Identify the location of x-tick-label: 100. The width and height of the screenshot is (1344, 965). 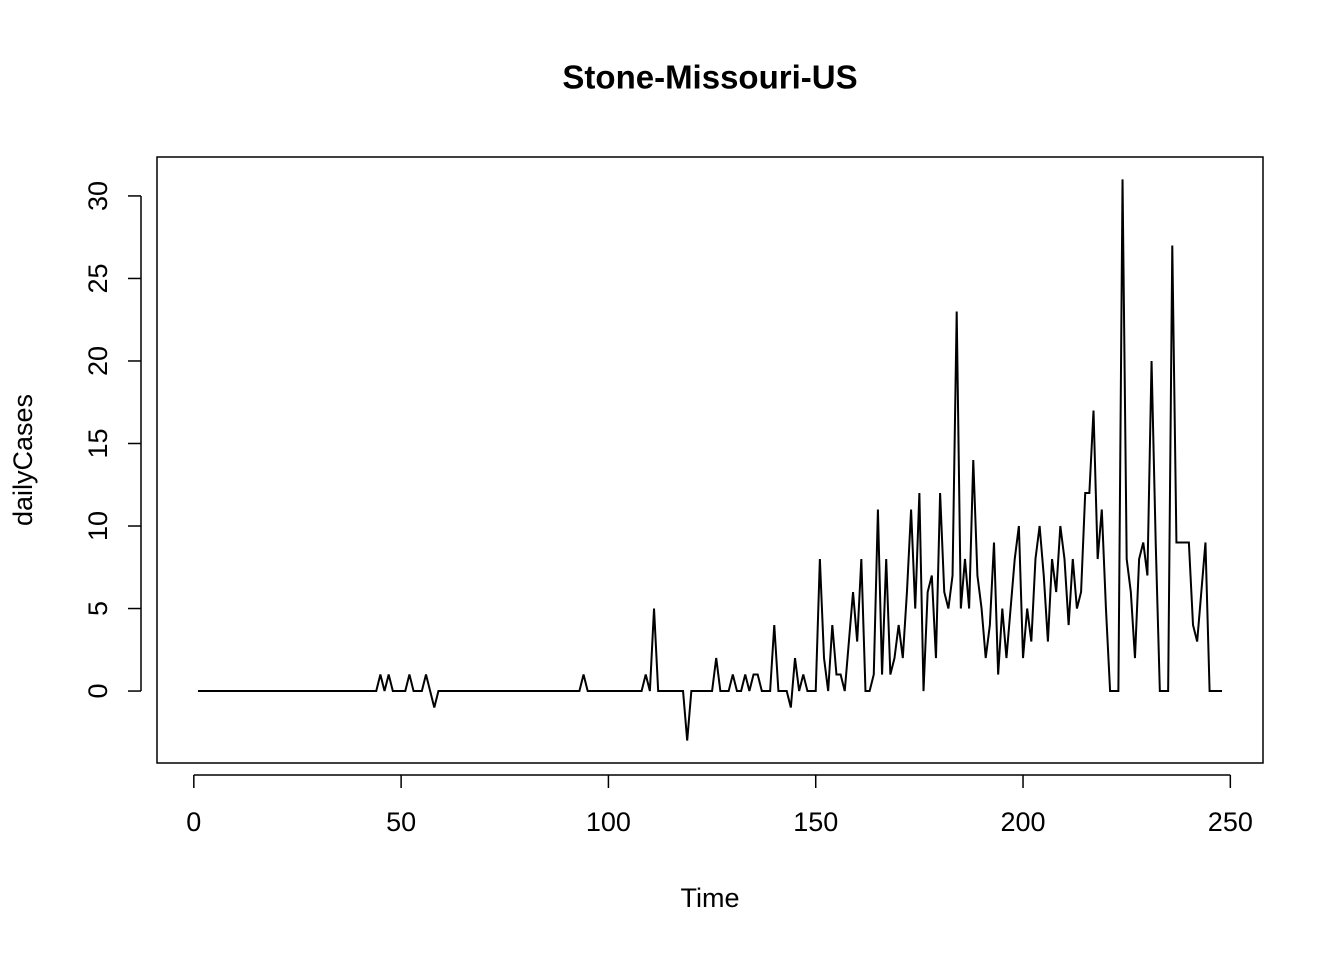
(608, 822).